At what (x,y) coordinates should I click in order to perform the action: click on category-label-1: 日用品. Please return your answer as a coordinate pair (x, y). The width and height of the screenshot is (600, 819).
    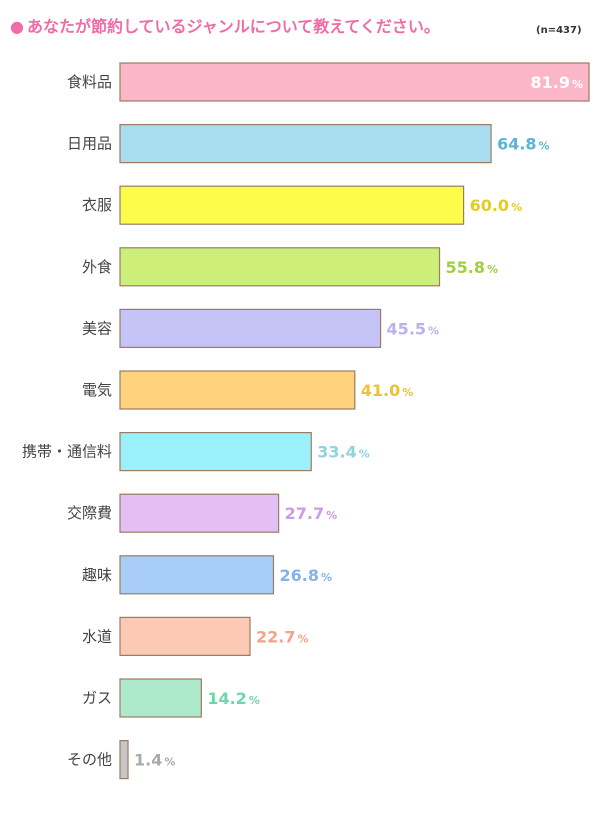
    Looking at the image, I should click on (89, 144).